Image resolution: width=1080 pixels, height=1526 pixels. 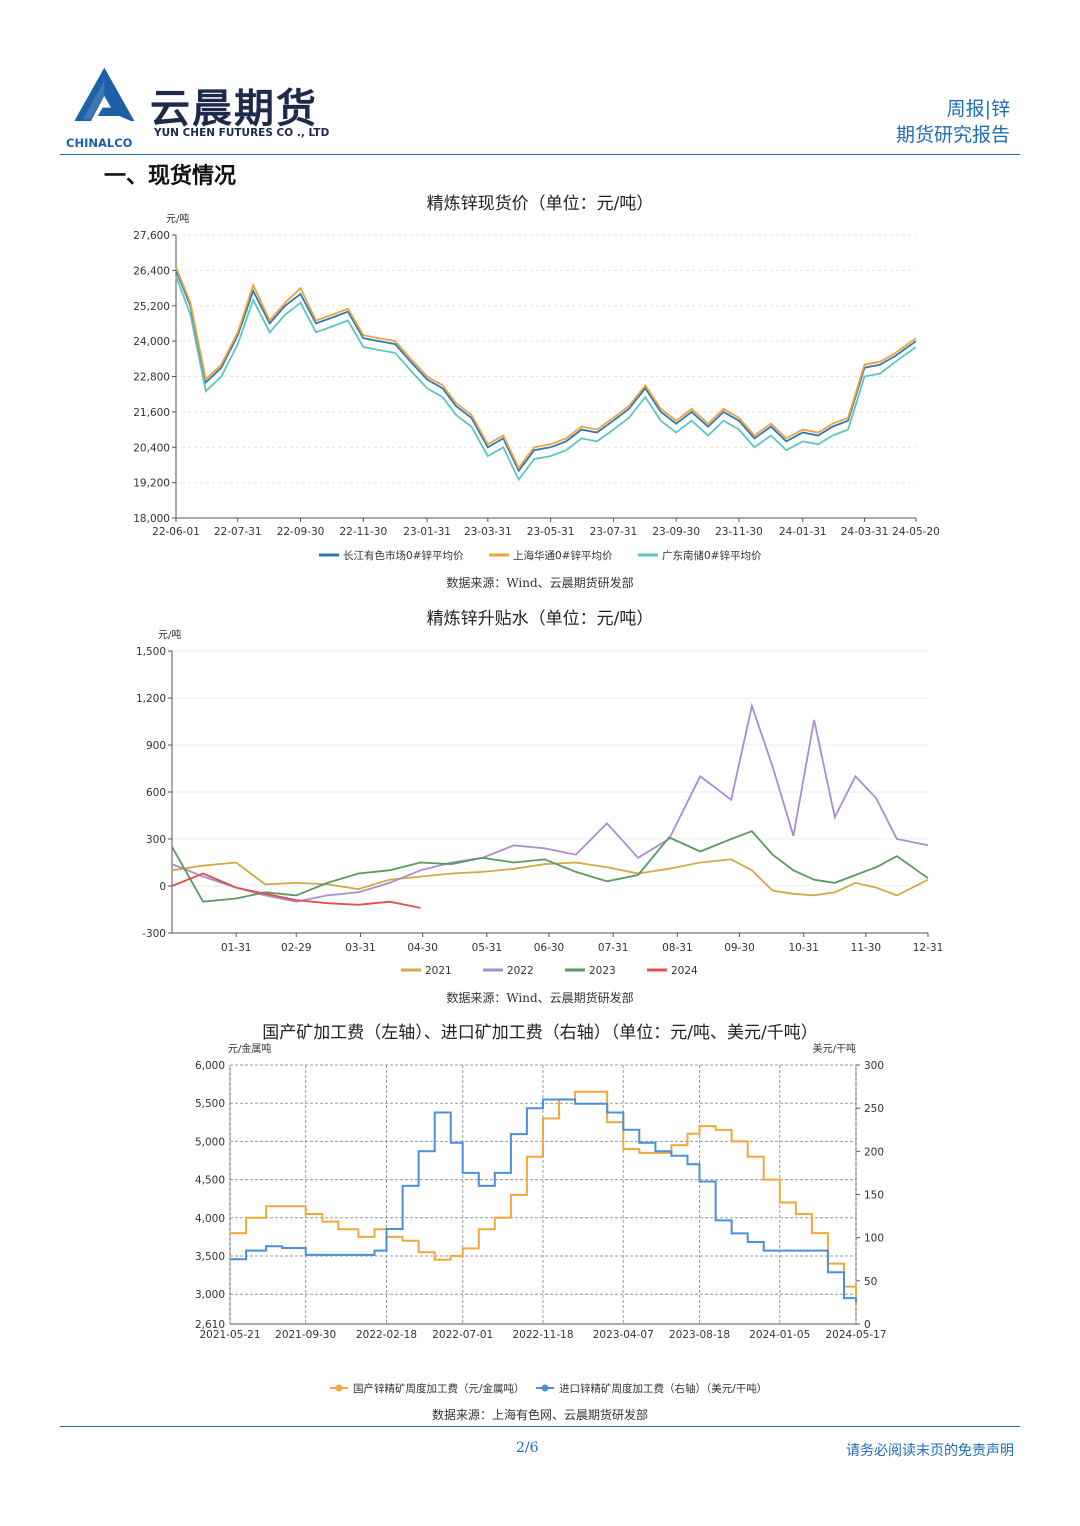 What do you see at coordinates (151, 271) in the screenshot?
I see `y-tick-label: 26,400` at bounding box center [151, 271].